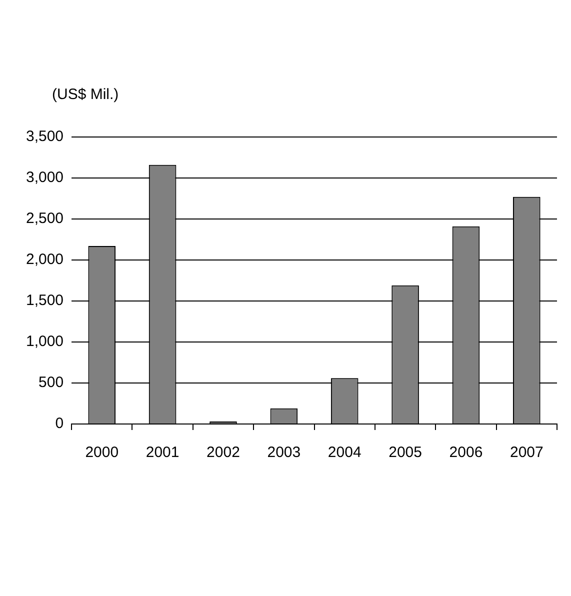 This screenshot has width=571, height=596. Describe the element at coordinates (284, 453) in the screenshot. I see `x-tick-label: 2003` at that location.